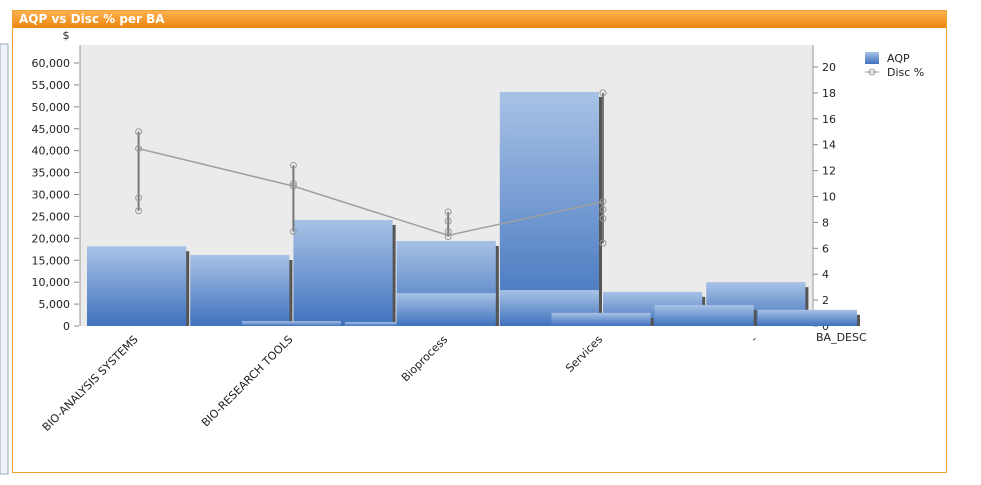 This screenshot has height=485, width=981. What do you see at coordinates (51, 282) in the screenshot?
I see `y-tick-label: 10,000` at bounding box center [51, 282].